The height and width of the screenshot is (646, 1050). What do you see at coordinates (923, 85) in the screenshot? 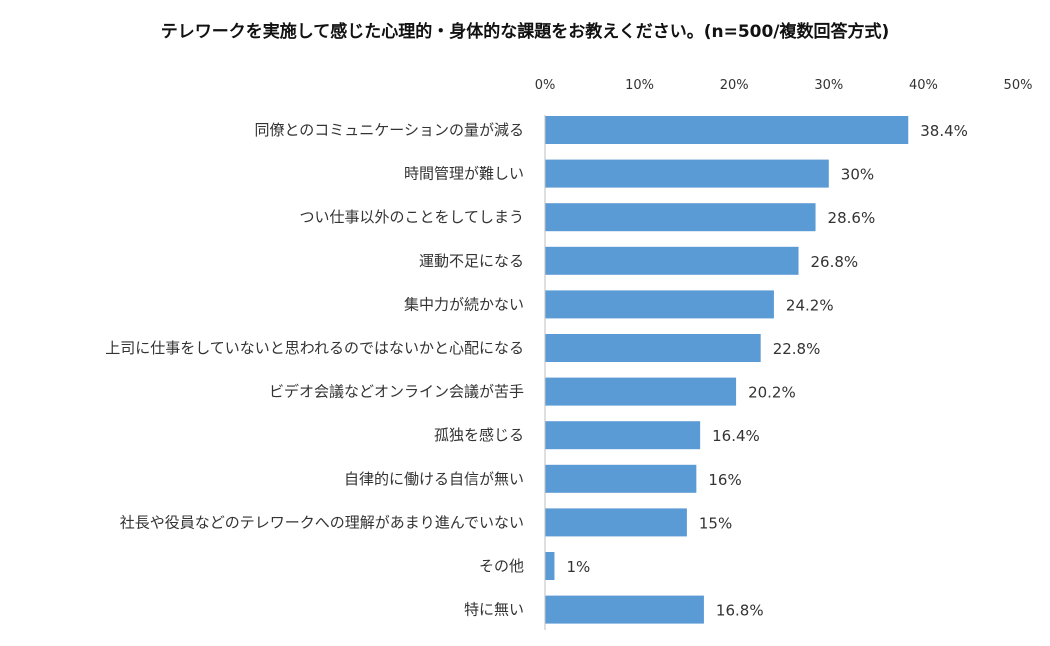
I see `x-tick-label: 40%` at bounding box center [923, 85].